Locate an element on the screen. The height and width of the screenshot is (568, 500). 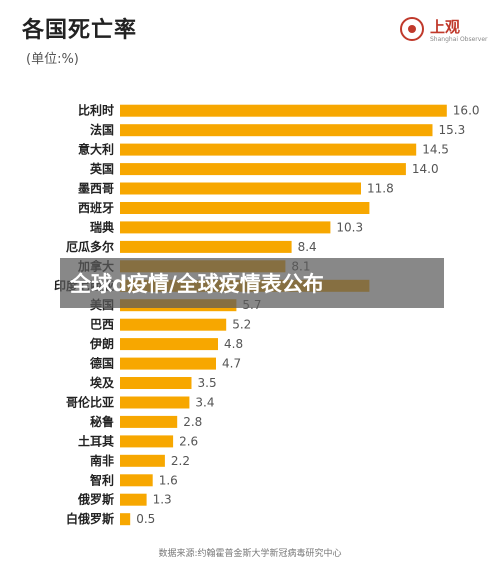
value-label: 5.2 is located at coordinates (241, 325).